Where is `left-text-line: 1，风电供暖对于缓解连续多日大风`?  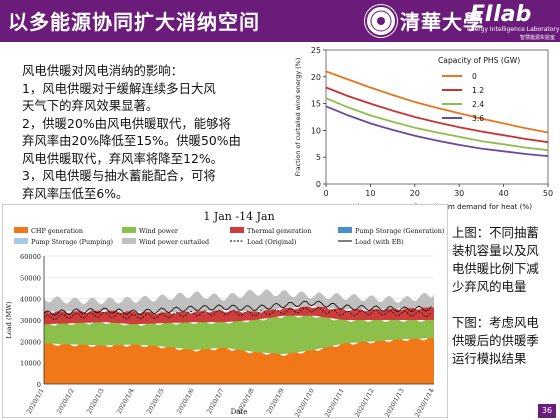 left-text-line: 1，风电供暖对于缓解连续多日大风 is located at coordinates (119, 88).